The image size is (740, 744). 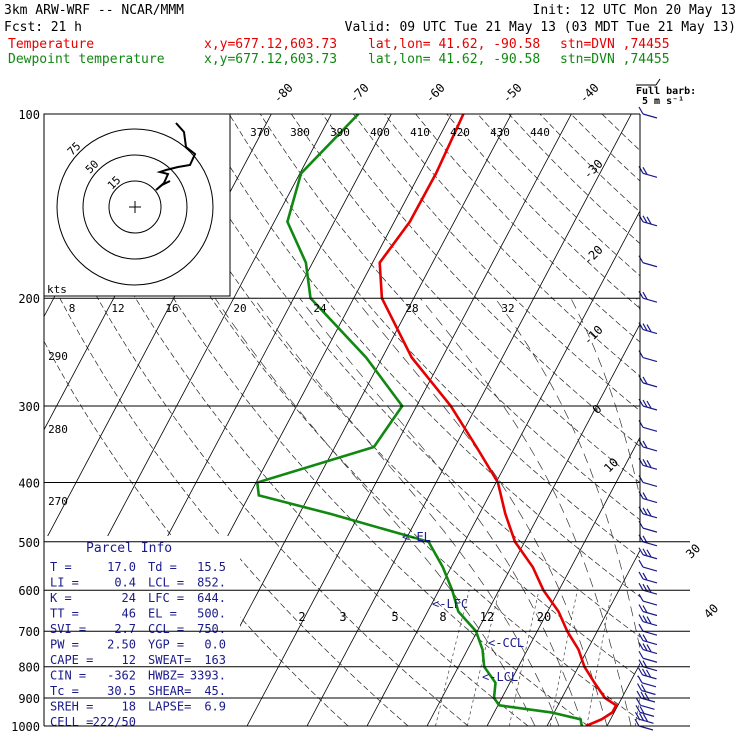 I want to click on parcel-row-label: LAPSE=, so click(x=169, y=707).